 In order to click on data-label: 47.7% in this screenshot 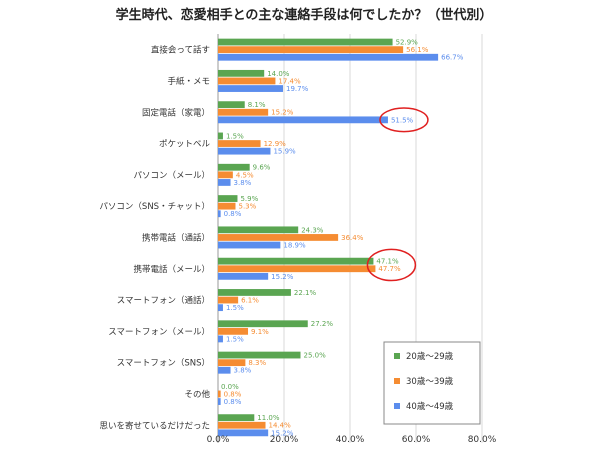, I will do `click(389, 269)`.